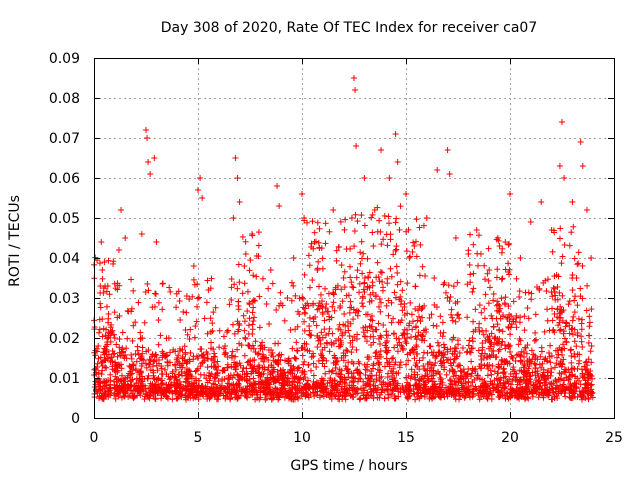  Describe the element at coordinates (64, 259) in the screenshot. I see `y-tick-label: 0.04` at that location.